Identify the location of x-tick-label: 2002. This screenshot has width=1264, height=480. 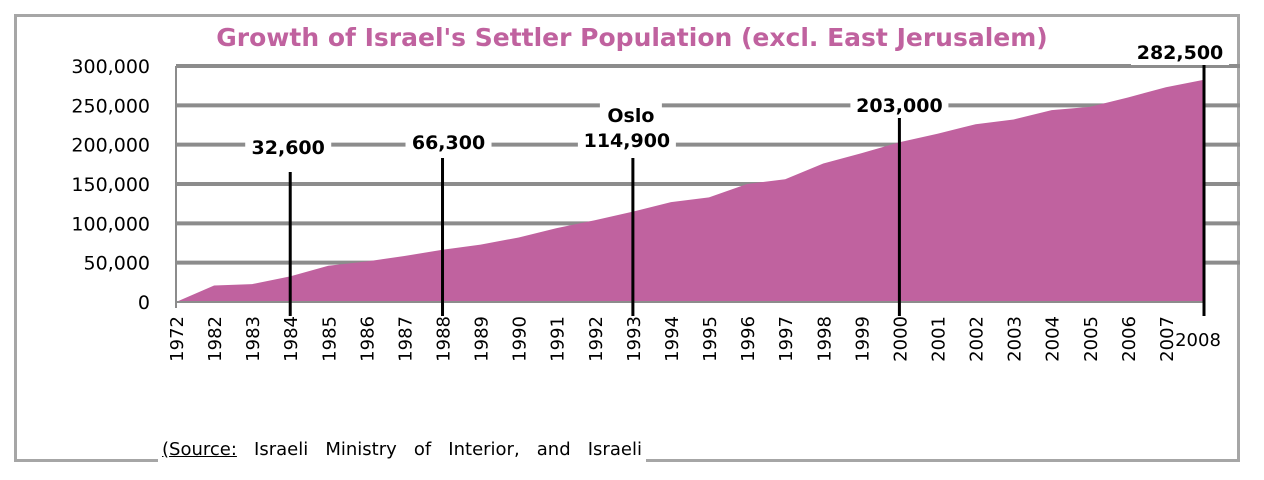
(977, 339).